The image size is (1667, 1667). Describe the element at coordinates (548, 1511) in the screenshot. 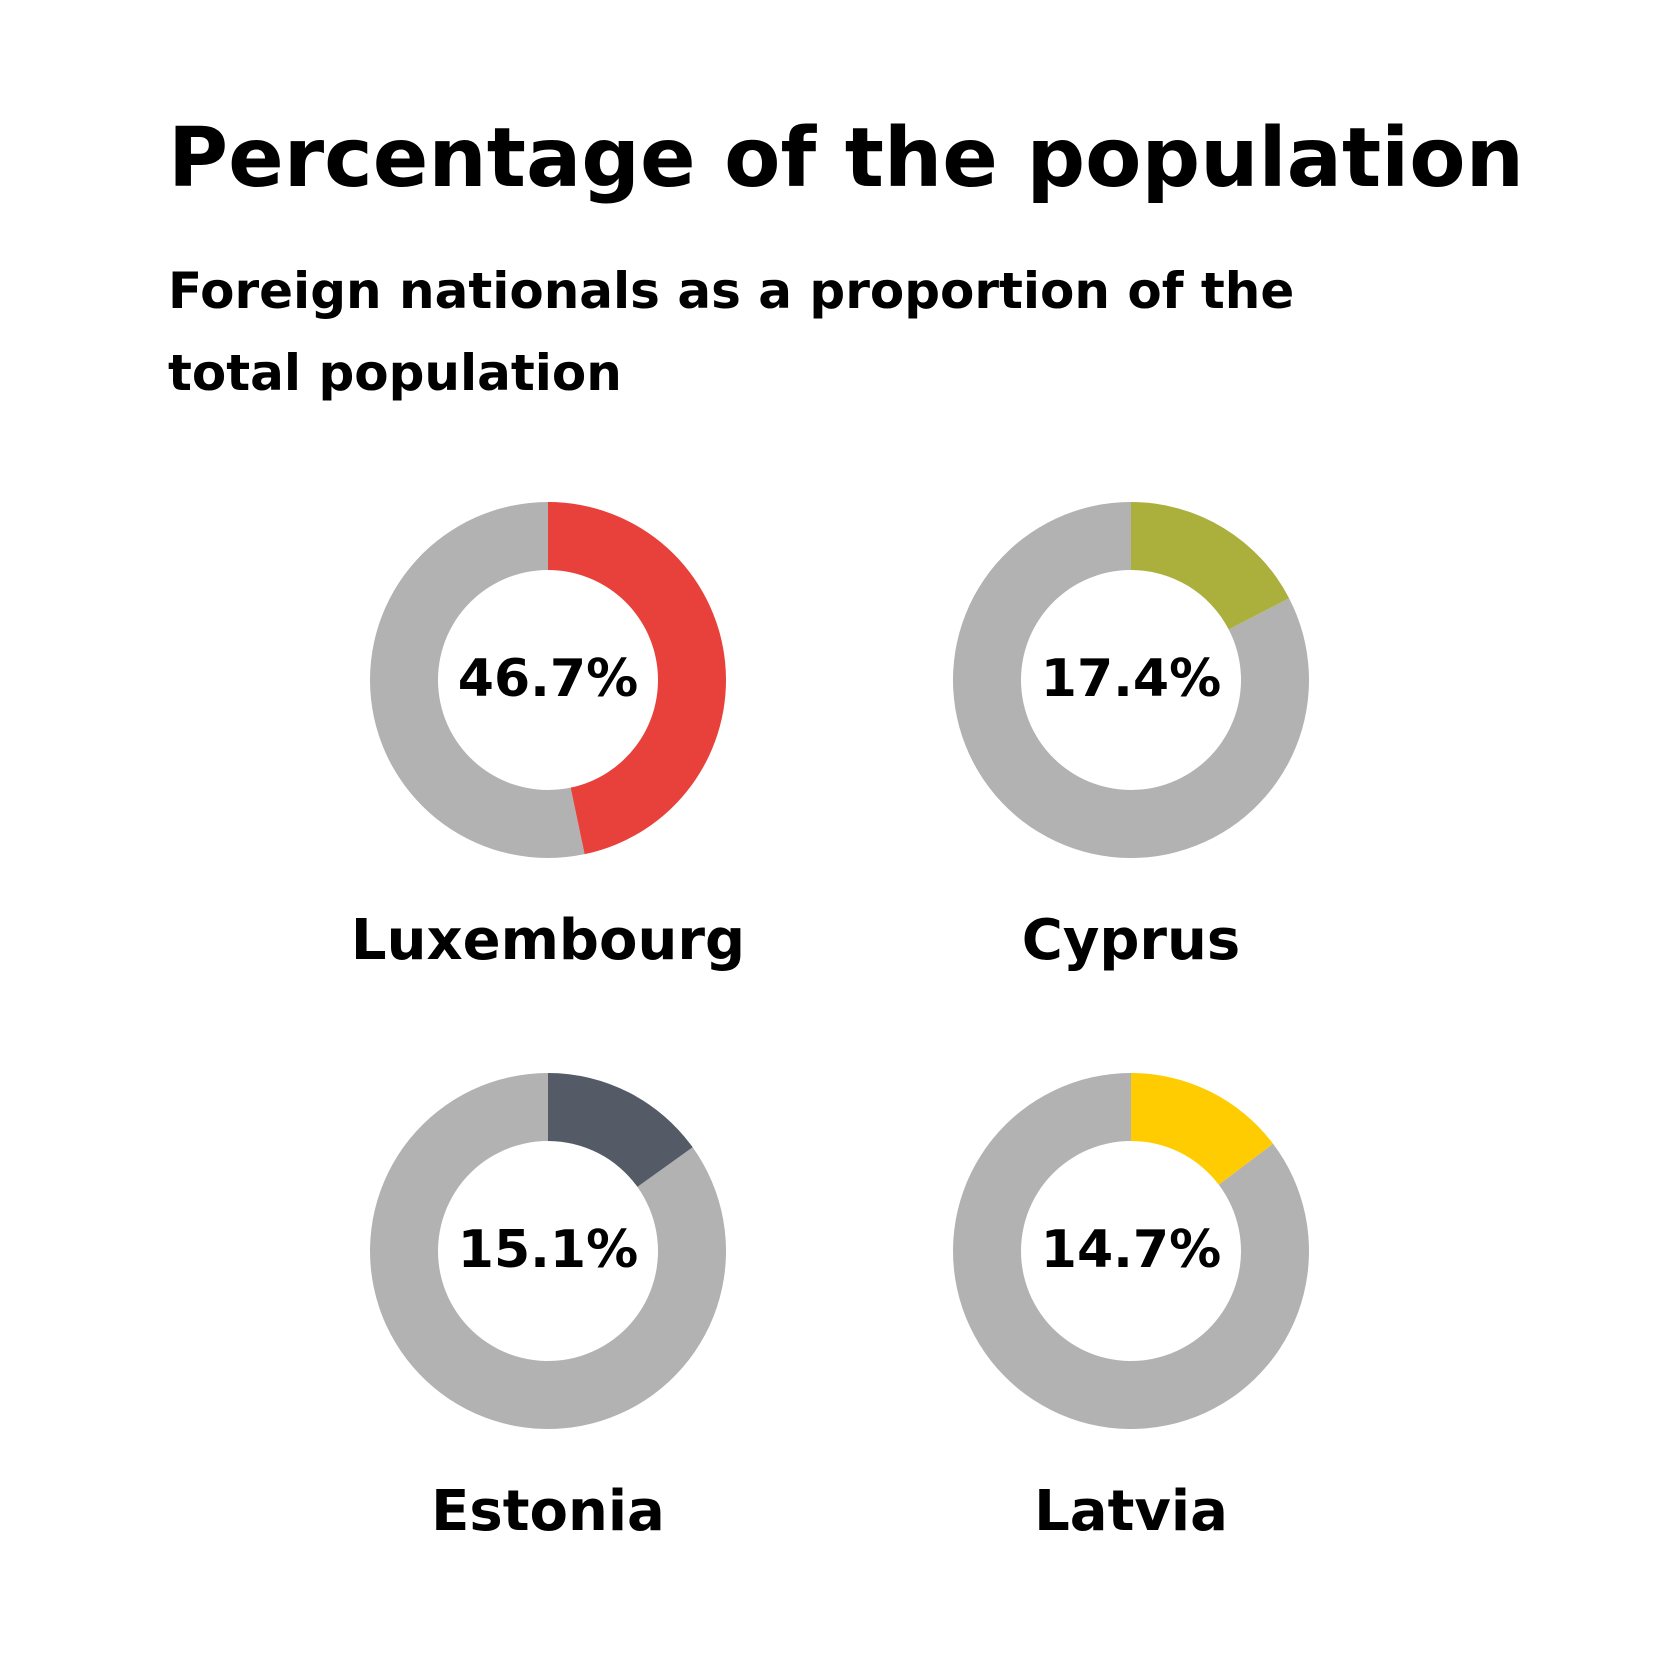

I see `donut-country-label: Estonia` at that location.